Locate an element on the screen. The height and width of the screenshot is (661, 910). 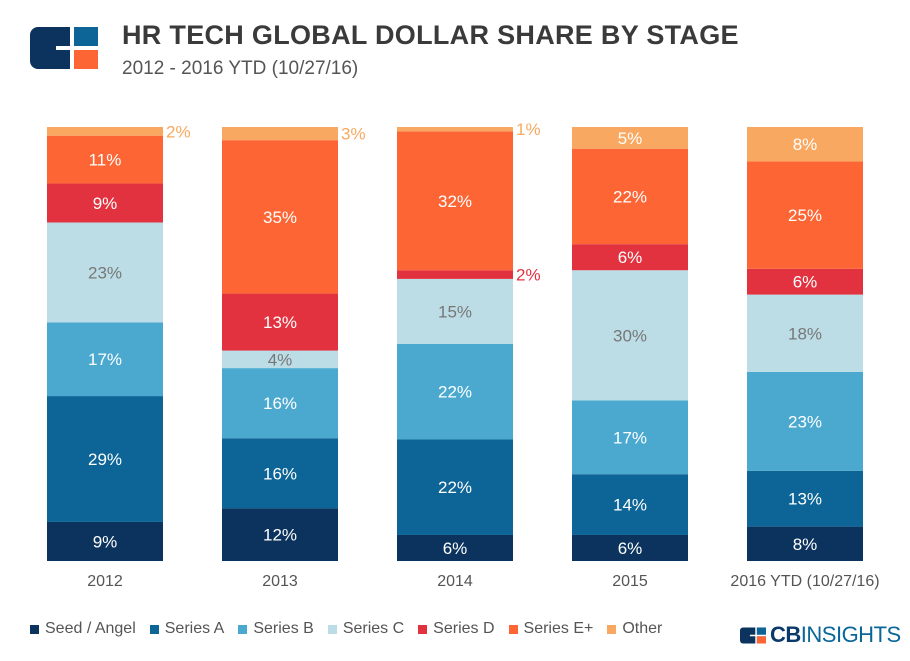
x-tick-label: 2016 YTD (10/27/16) is located at coordinates (804, 581).